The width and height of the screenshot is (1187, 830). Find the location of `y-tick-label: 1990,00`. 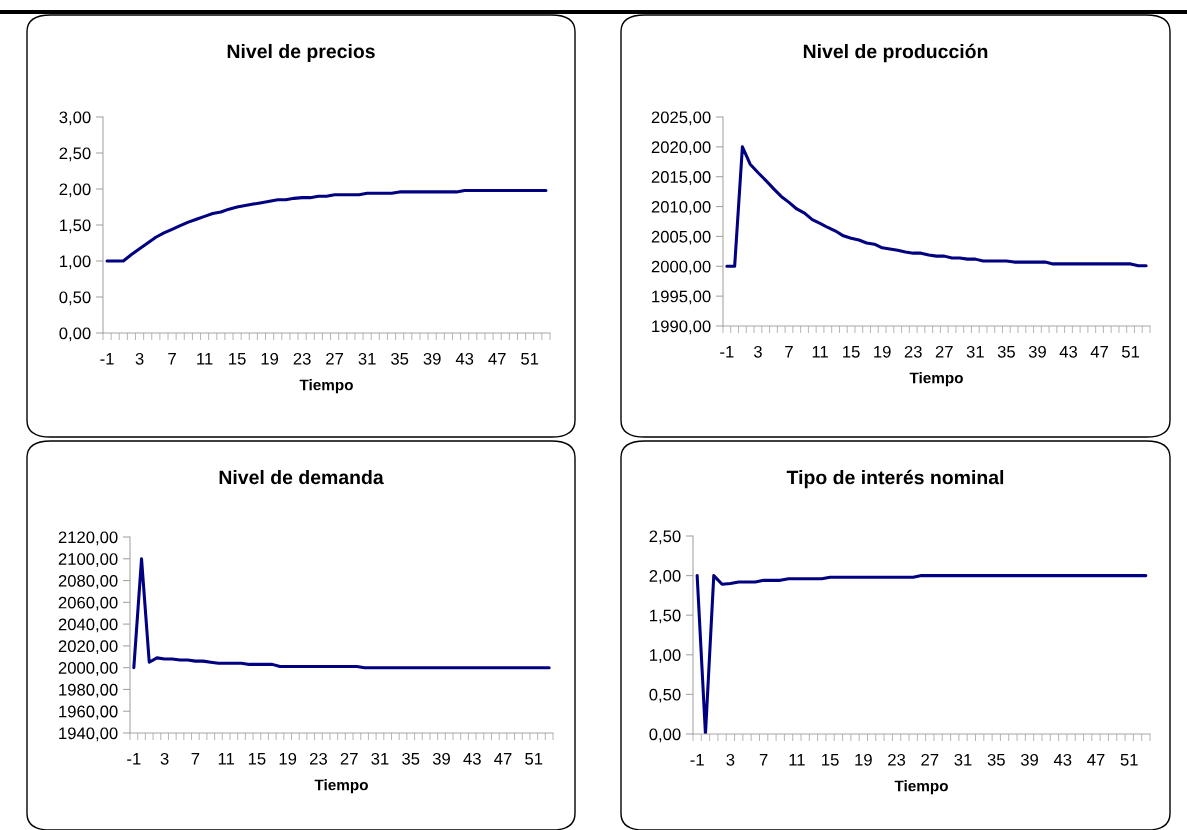

y-tick-label: 1990,00 is located at coordinates (681, 327).